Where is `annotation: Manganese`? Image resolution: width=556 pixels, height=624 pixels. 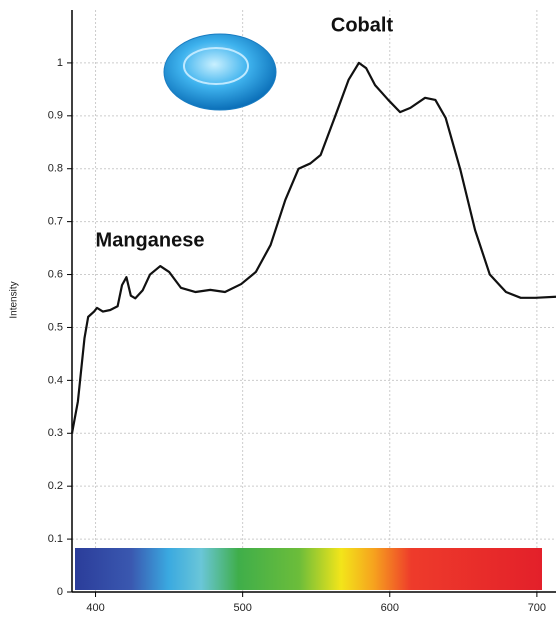
annotation: Manganese is located at coordinates (150, 240).